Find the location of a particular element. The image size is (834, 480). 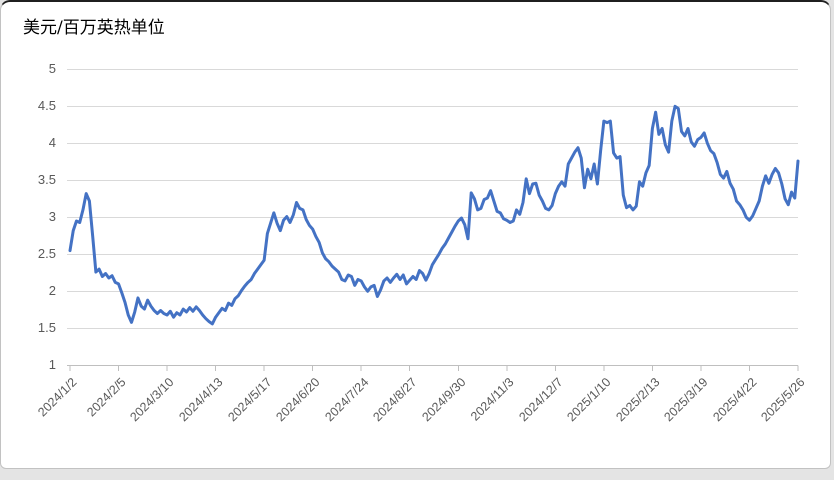

y-axis-tick-label: 4 is located at coordinates (52, 143).